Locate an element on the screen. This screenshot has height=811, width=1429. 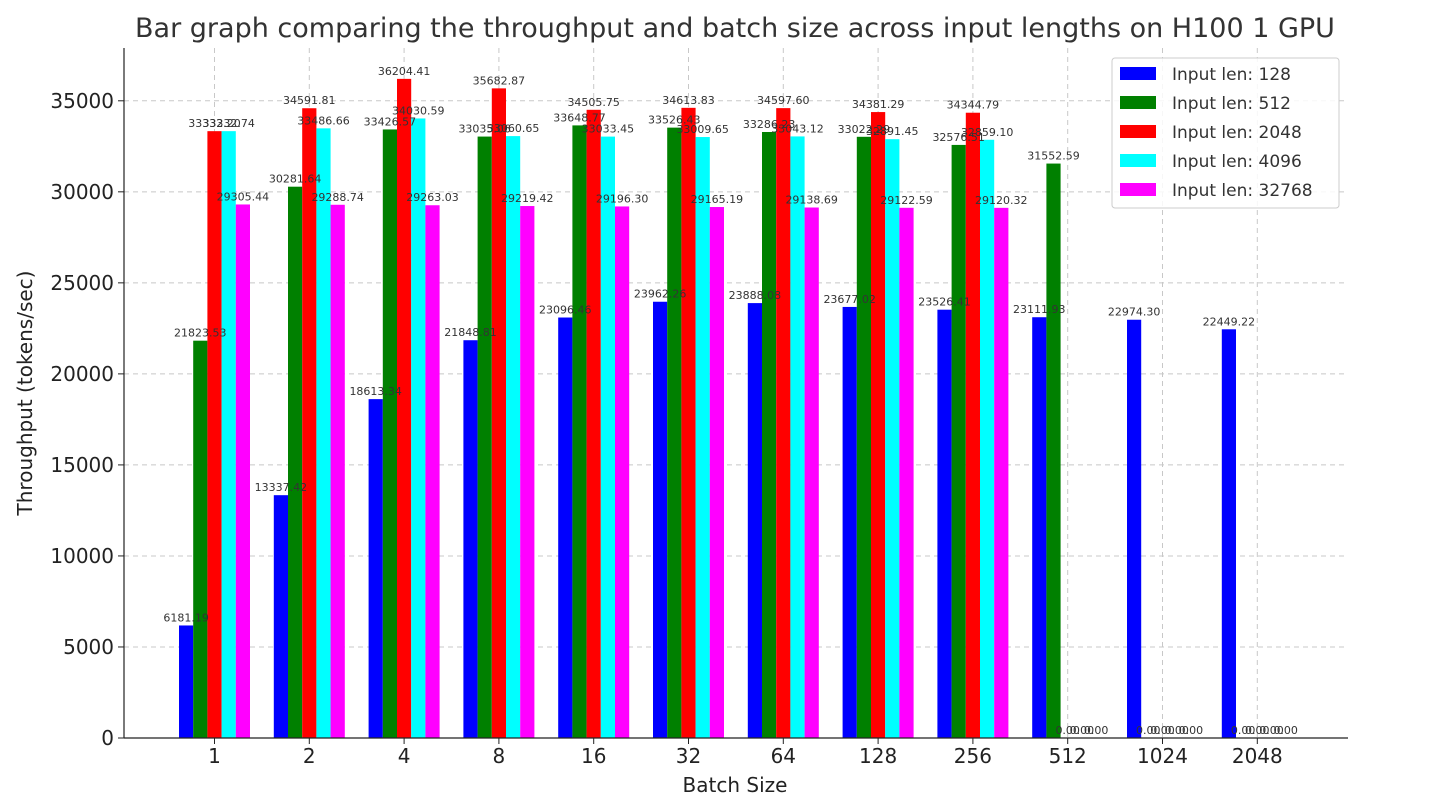
legend-entry: Input len: 512 is located at coordinates (1231, 104).